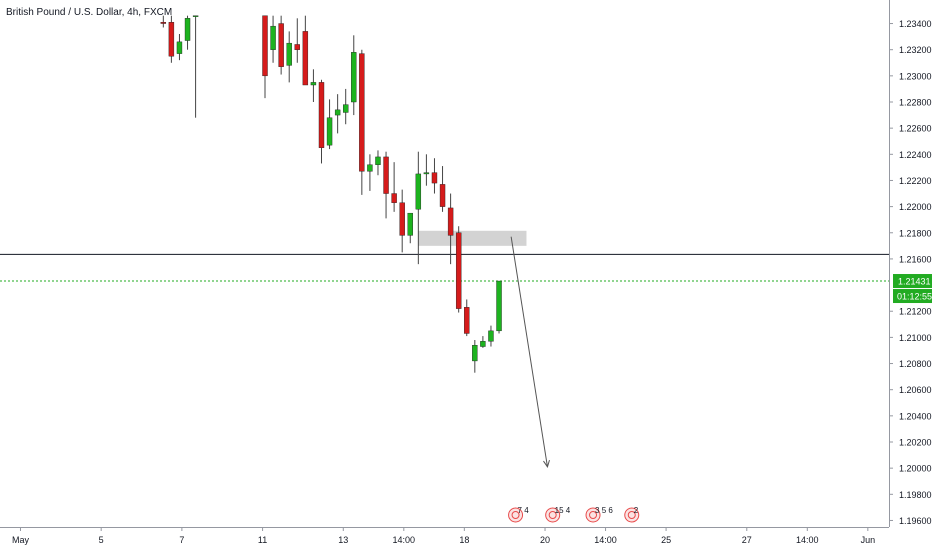 The image size is (932, 550). I want to click on event-label: 3 5 6, so click(604, 510).